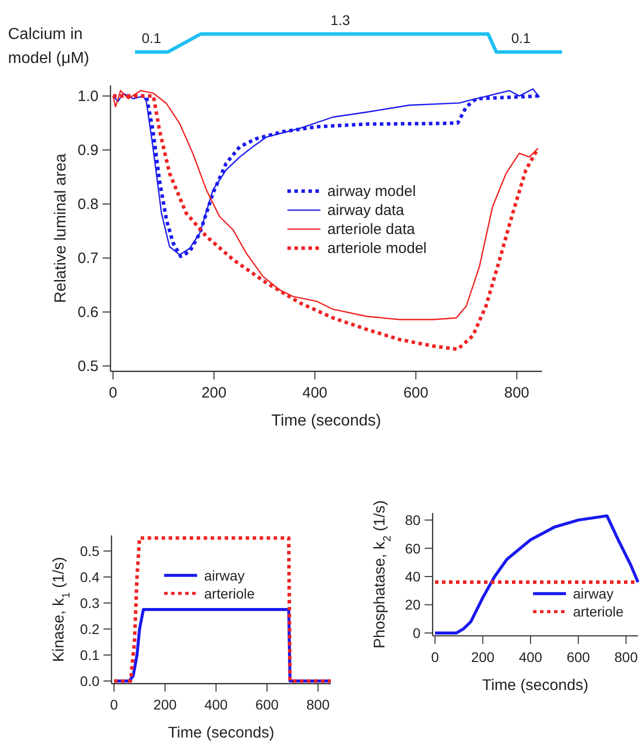 The width and height of the screenshot is (643, 754). What do you see at coordinates (377, 249) in the screenshot?
I see `legend-label: arteriole model` at bounding box center [377, 249].